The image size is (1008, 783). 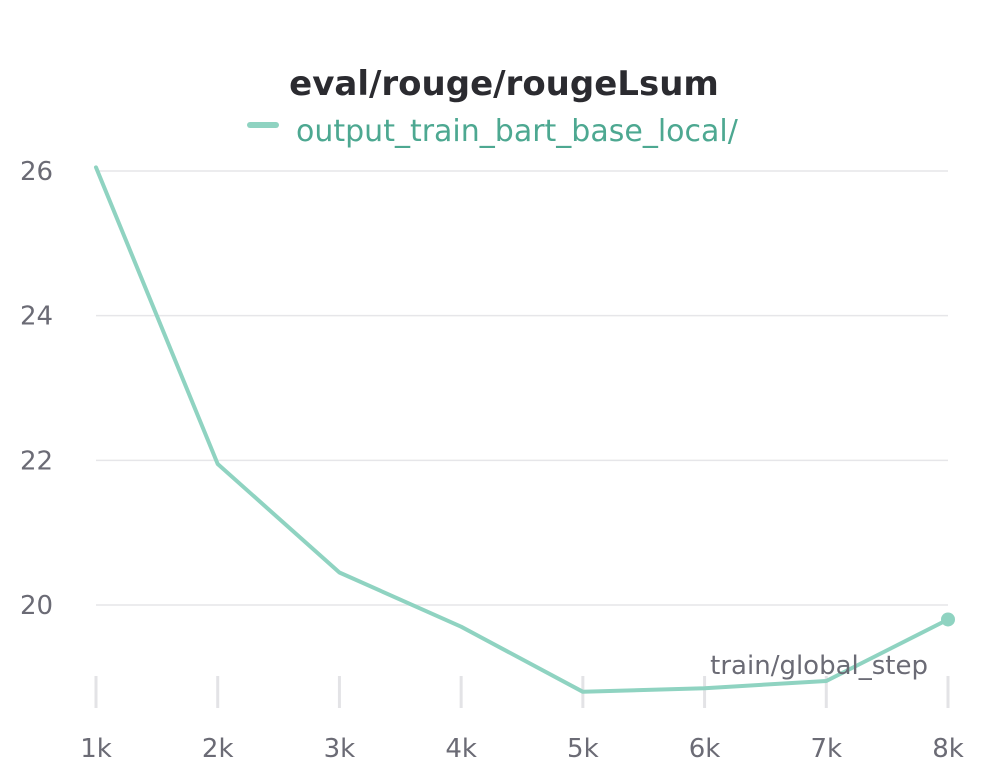 I want to click on y-axis-labels: 20 22 24 26, so click(x=36, y=389).